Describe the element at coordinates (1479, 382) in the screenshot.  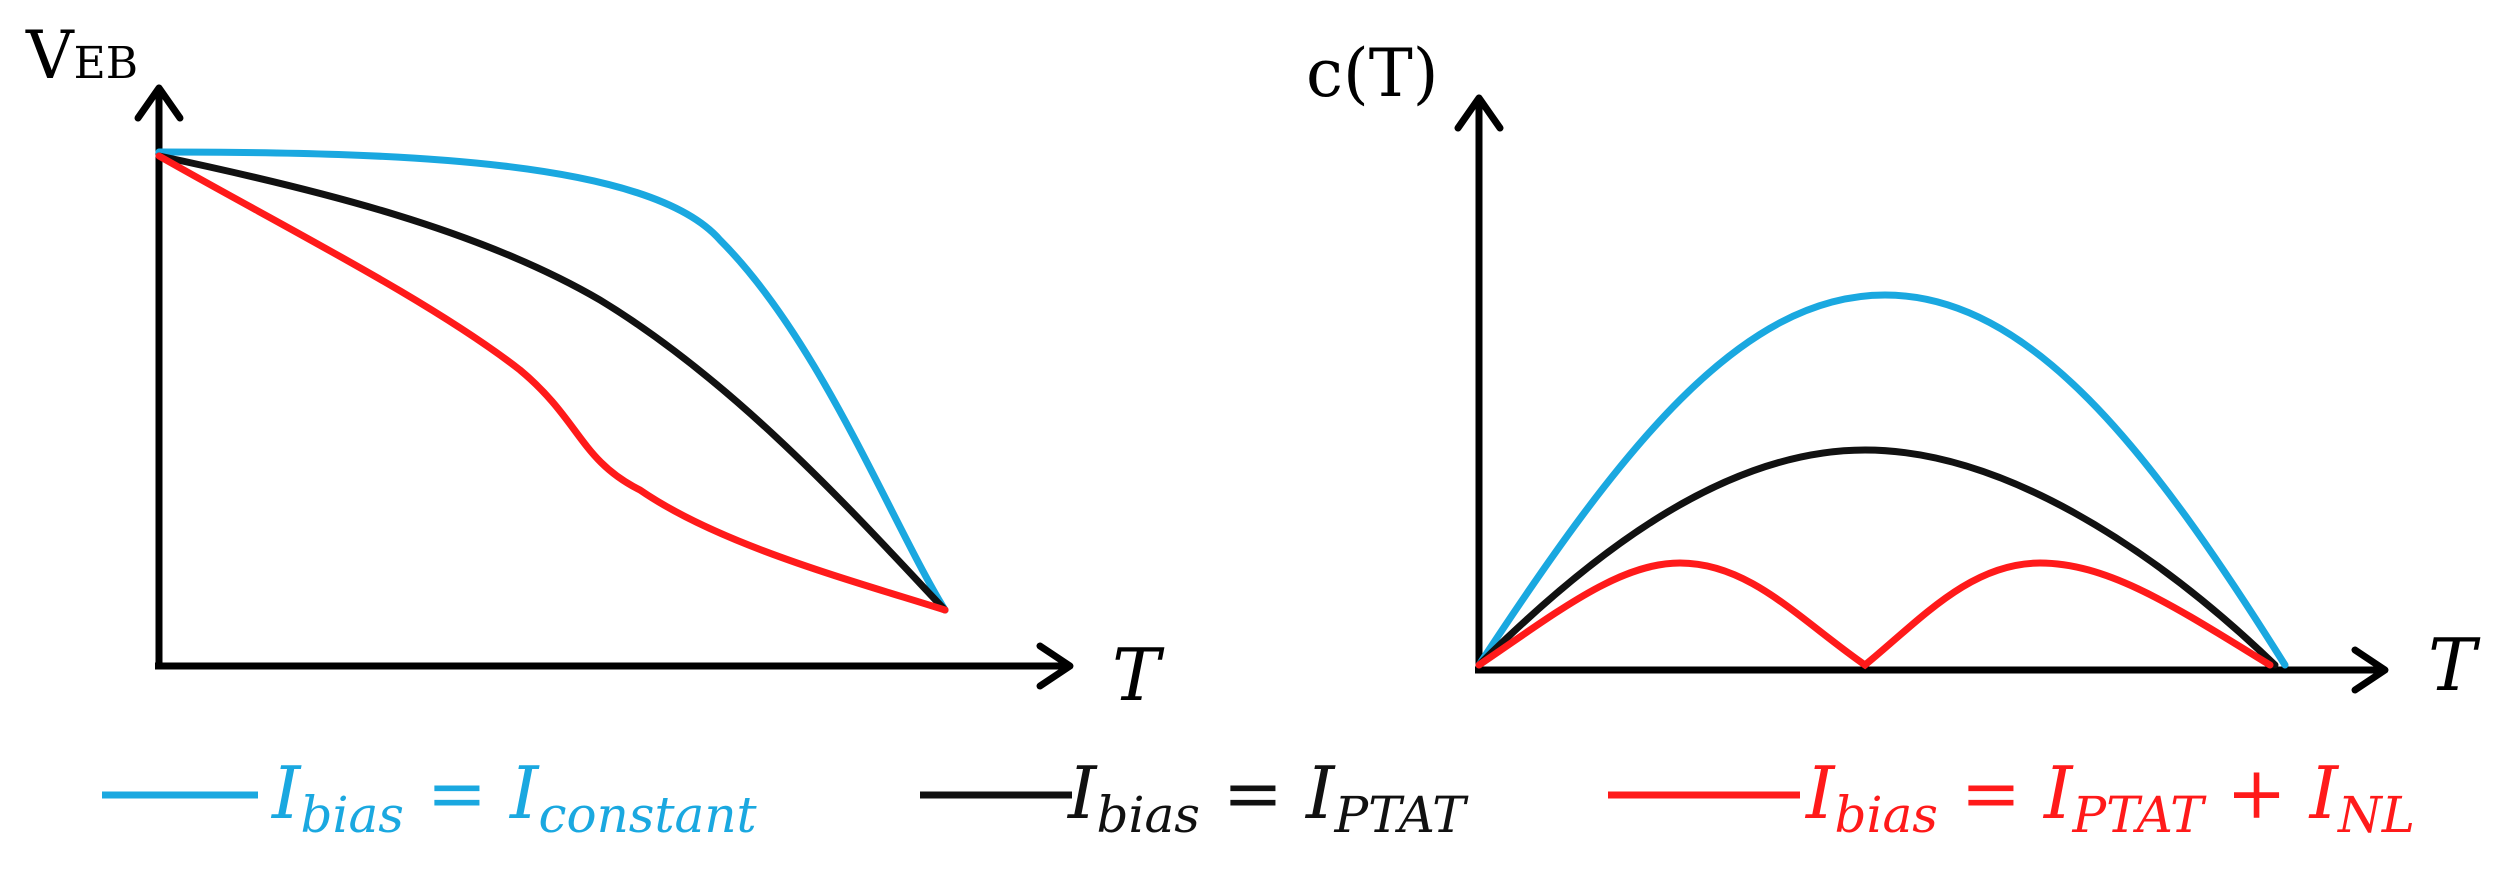
I see `right-y-axis` at that location.